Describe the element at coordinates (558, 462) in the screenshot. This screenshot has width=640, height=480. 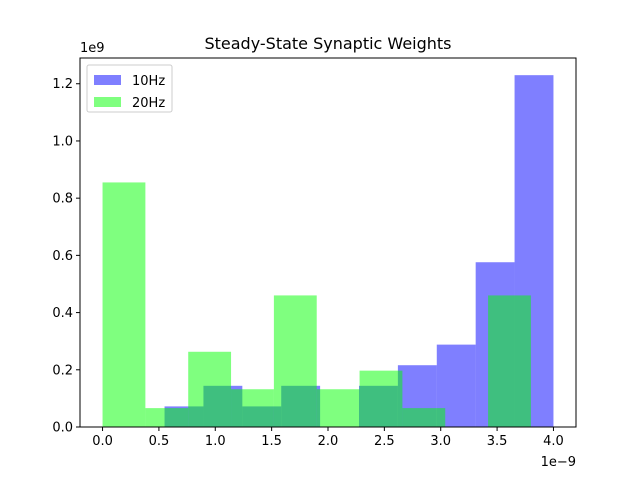
I see `x-axis-multiplier: 1e−9` at that location.